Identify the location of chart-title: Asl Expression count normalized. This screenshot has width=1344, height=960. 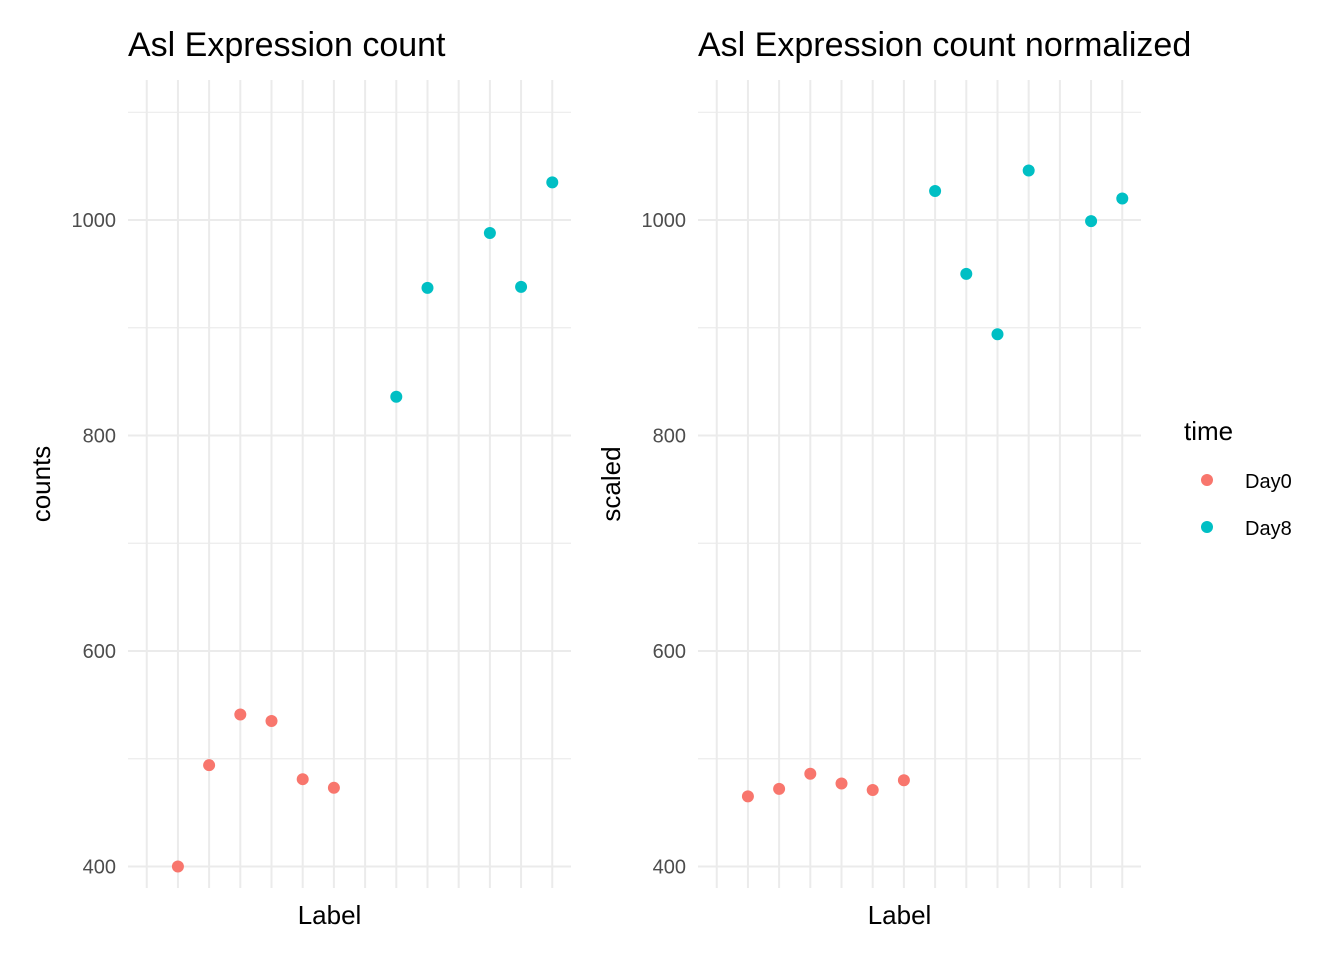
(944, 45).